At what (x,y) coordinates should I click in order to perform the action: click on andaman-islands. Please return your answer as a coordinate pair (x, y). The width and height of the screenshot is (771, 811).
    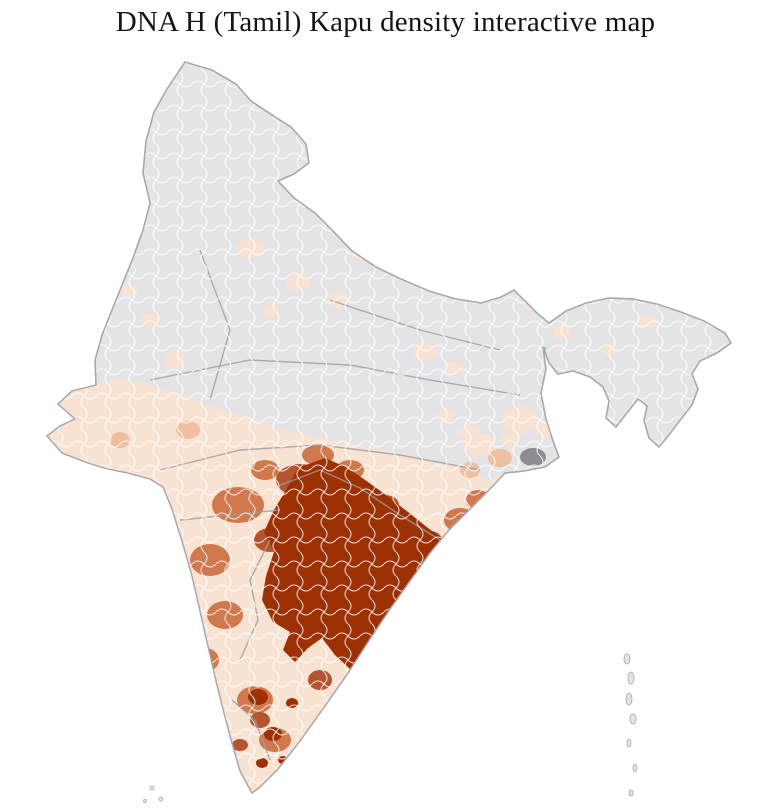
    Looking at the image, I should click on (630, 725).